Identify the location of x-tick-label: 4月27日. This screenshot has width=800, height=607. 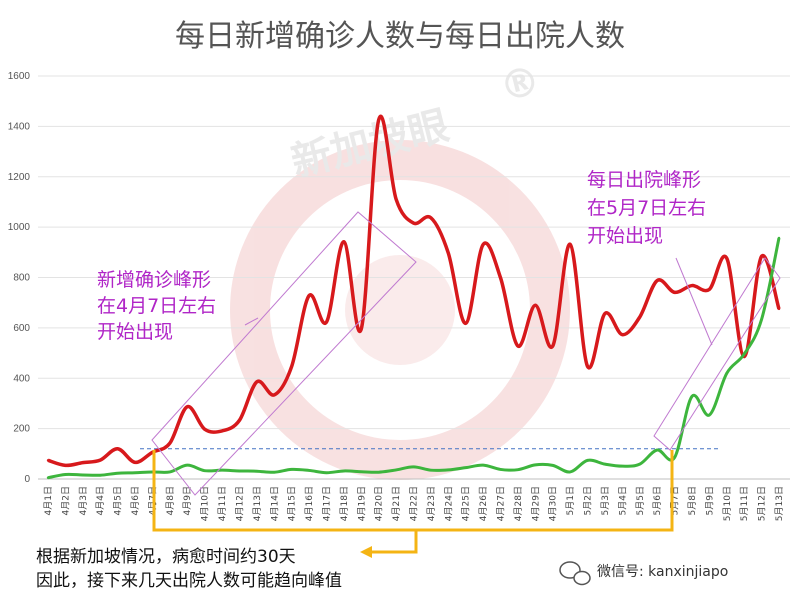
(501, 503).